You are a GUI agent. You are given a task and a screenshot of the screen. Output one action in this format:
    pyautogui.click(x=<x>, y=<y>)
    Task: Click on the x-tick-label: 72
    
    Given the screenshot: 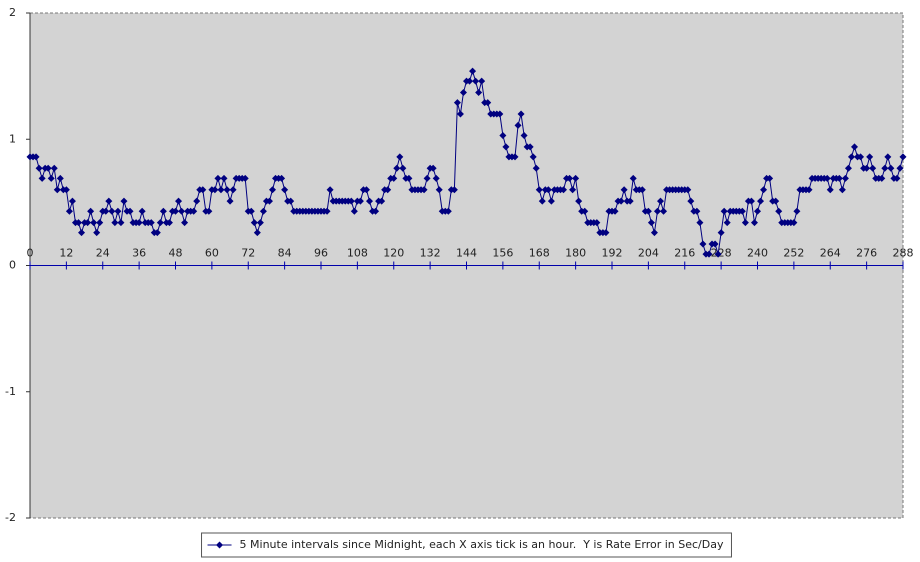 What is the action you would take?
    pyautogui.click(x=248, y=253)
    